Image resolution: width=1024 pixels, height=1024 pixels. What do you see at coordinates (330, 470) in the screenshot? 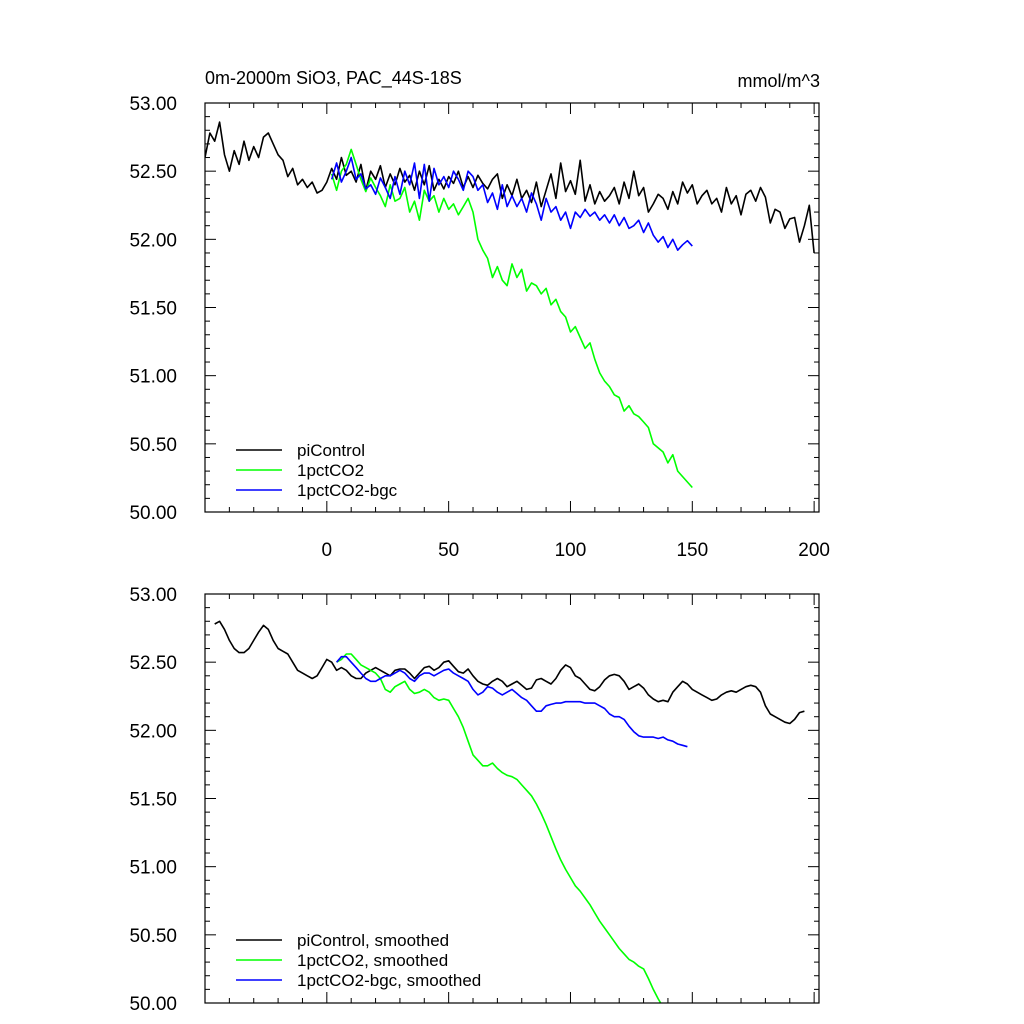
I see `legend-label: 1pctCO2` at bounding box center [330, 470].